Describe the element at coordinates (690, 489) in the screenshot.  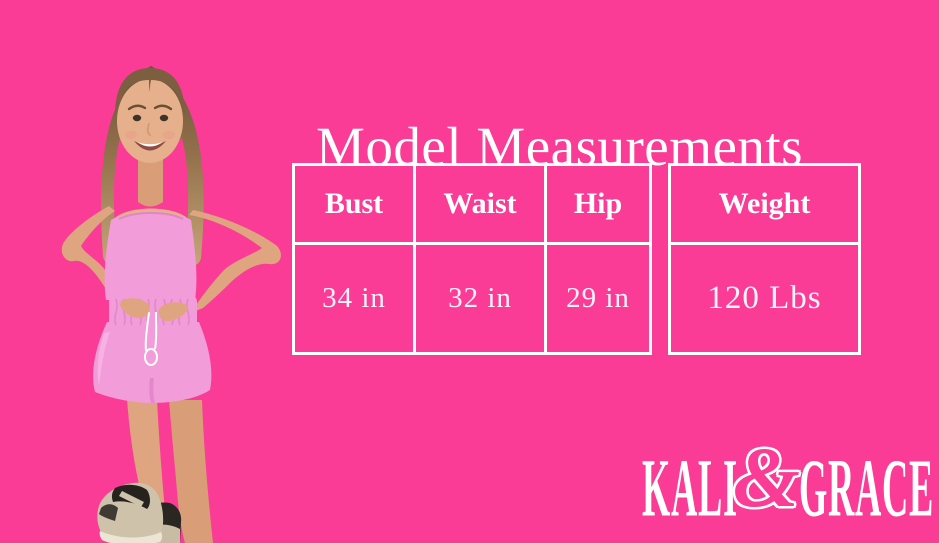
I see `brand-word-kali: KALI` at that location.